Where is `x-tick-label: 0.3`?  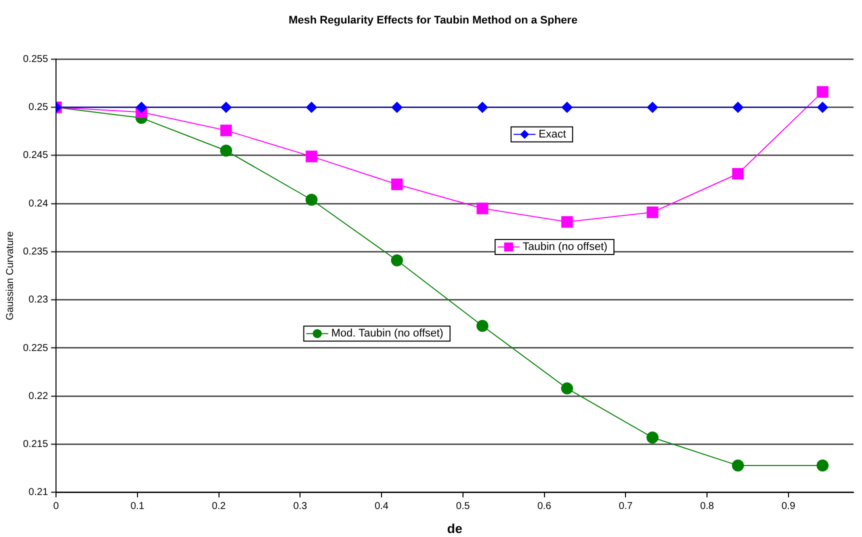
x-tick-label: 0.3 is located at coordinates (300, 506).